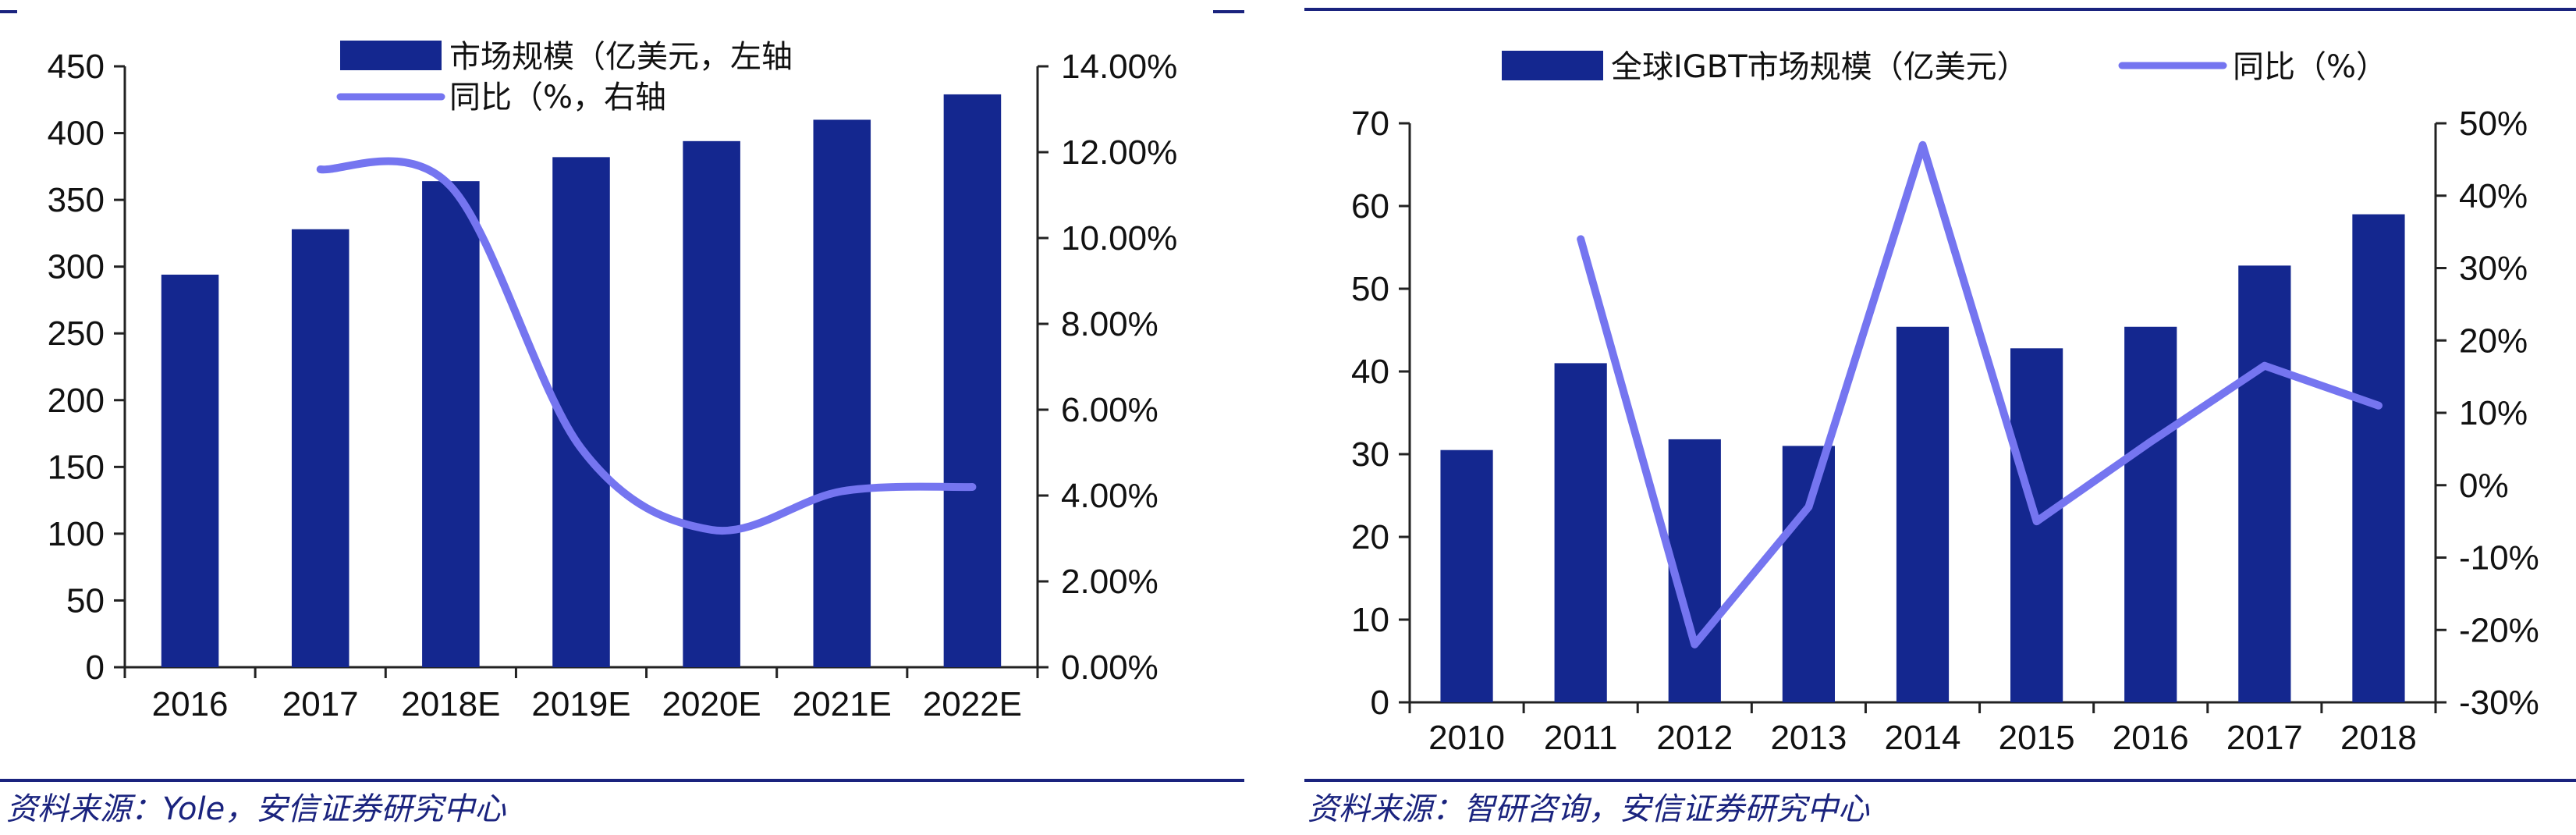 The image size is (2576, 835). I want to click on right-y-right-tick-label: 20%, so click(2493, 341).